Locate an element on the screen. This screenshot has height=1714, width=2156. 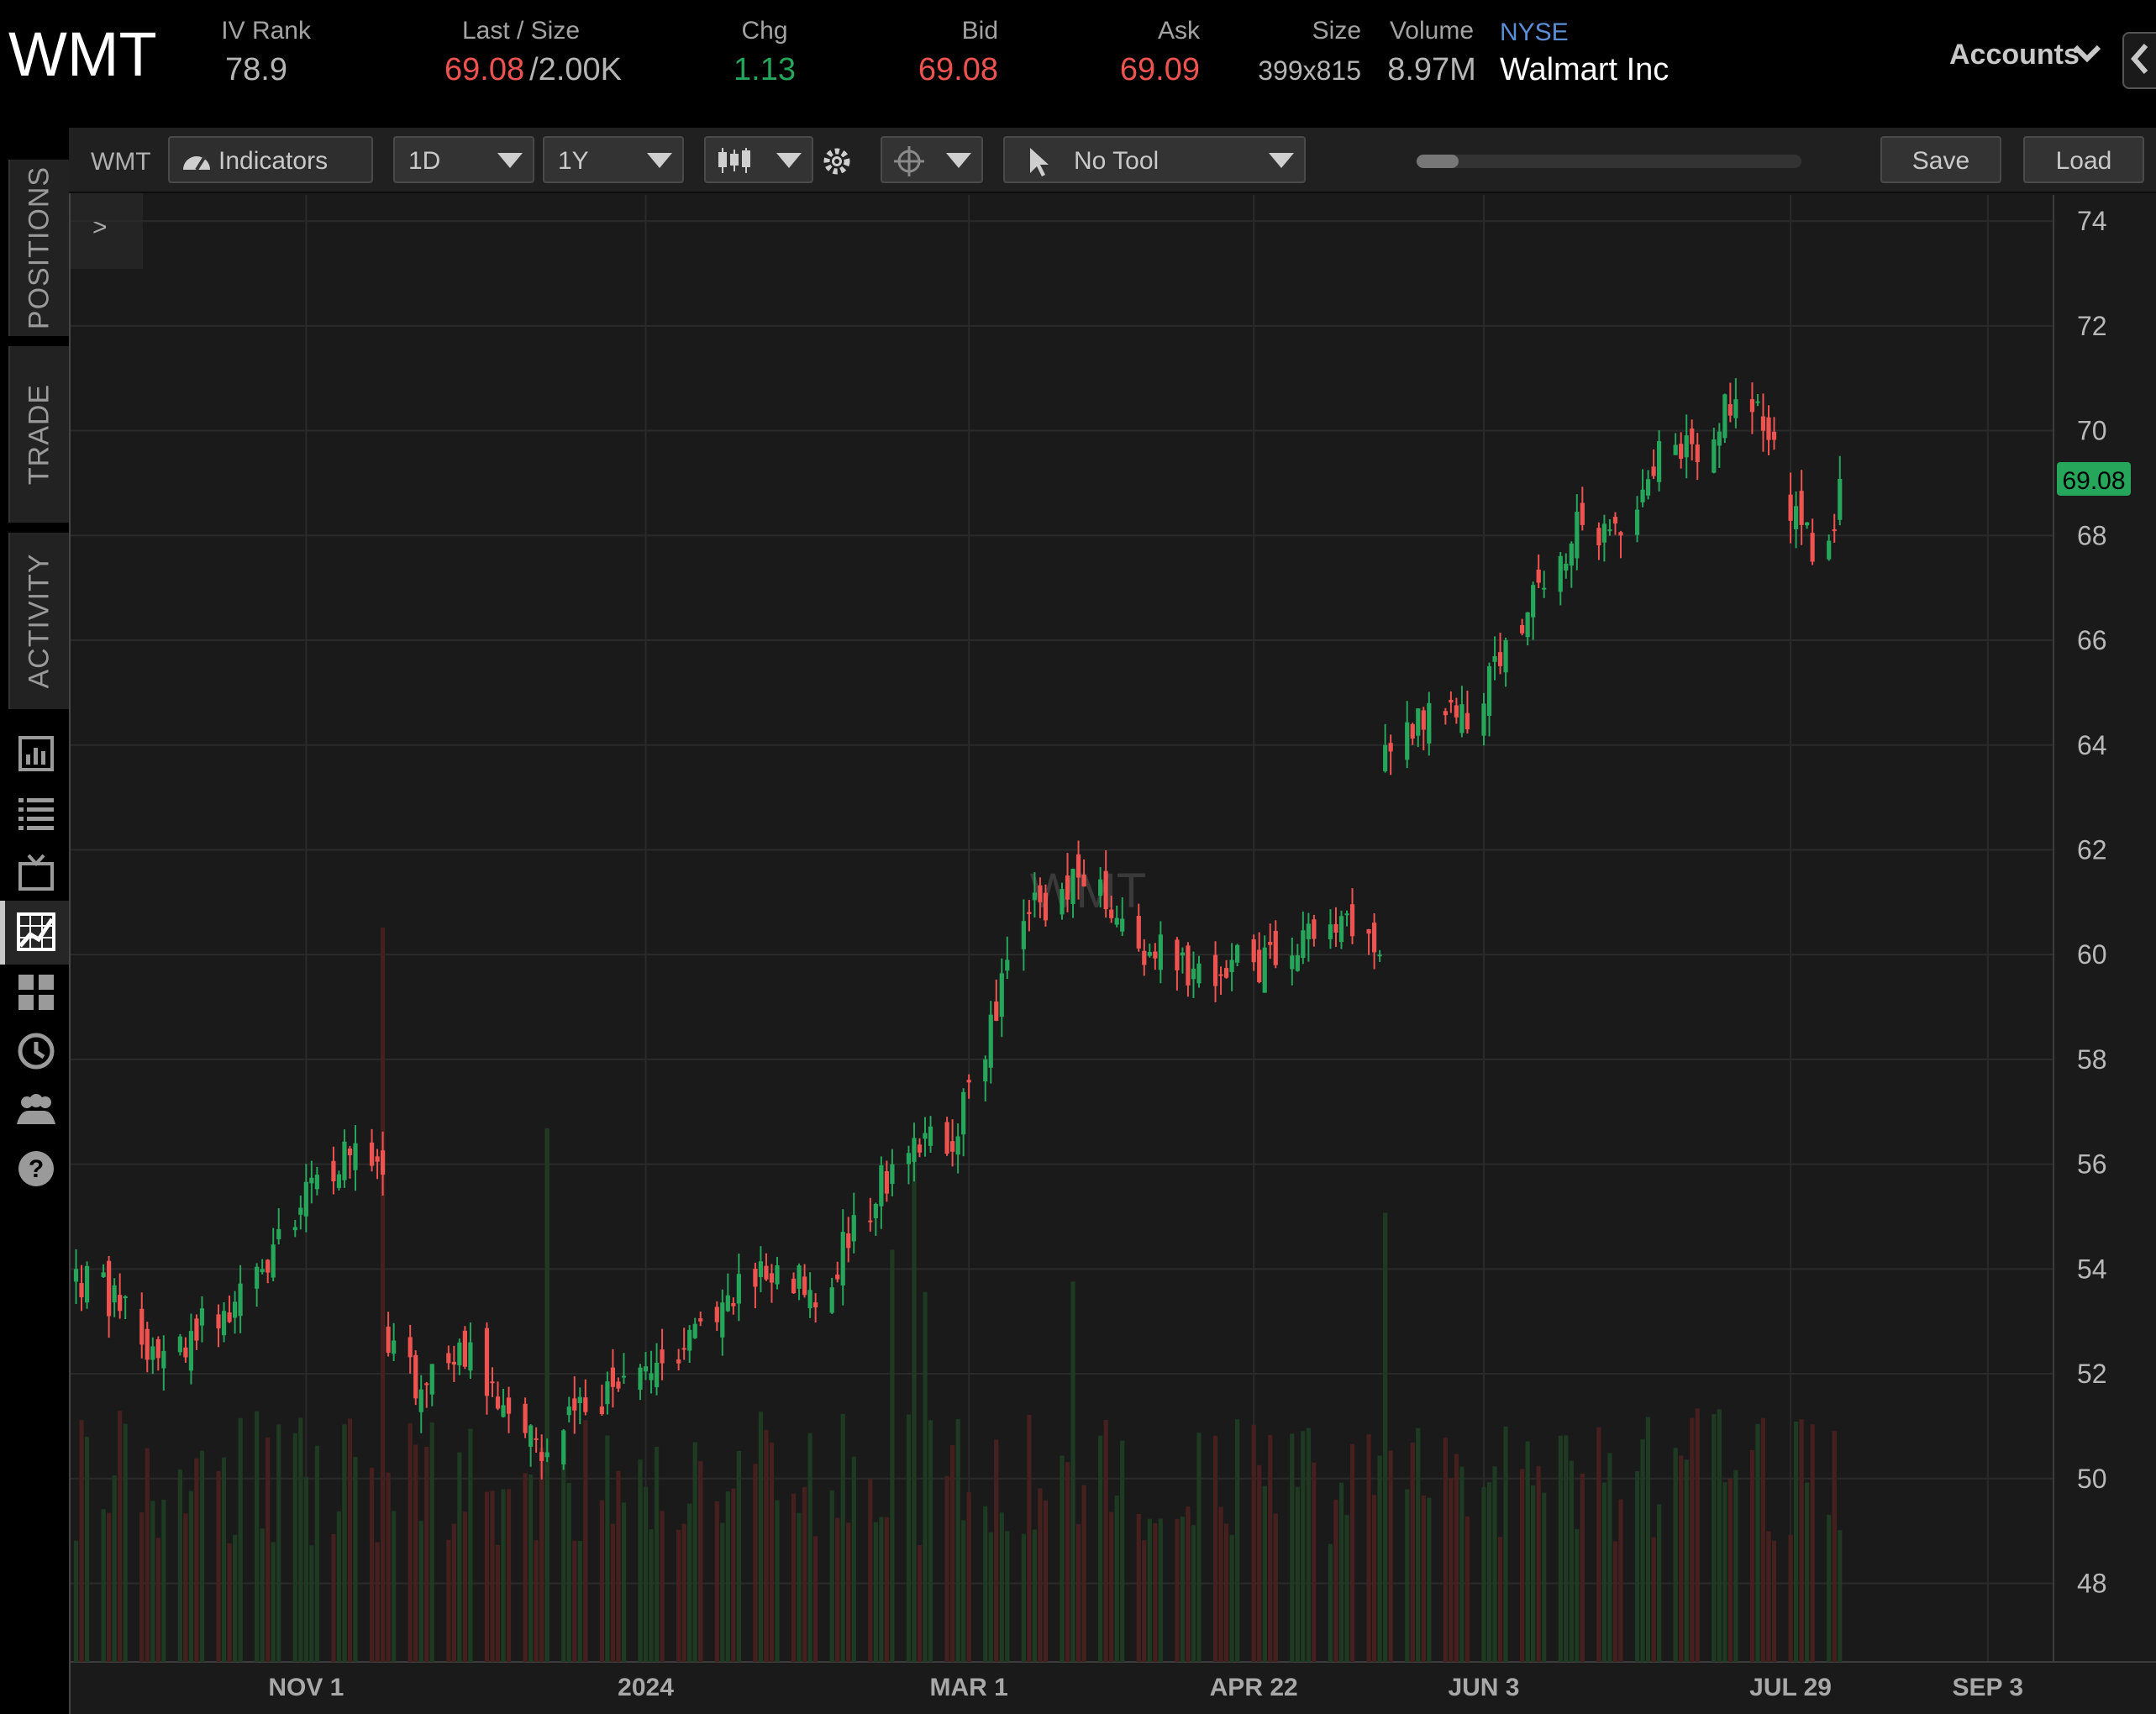
collapse-header-button is located at coordinates (2139, 60).